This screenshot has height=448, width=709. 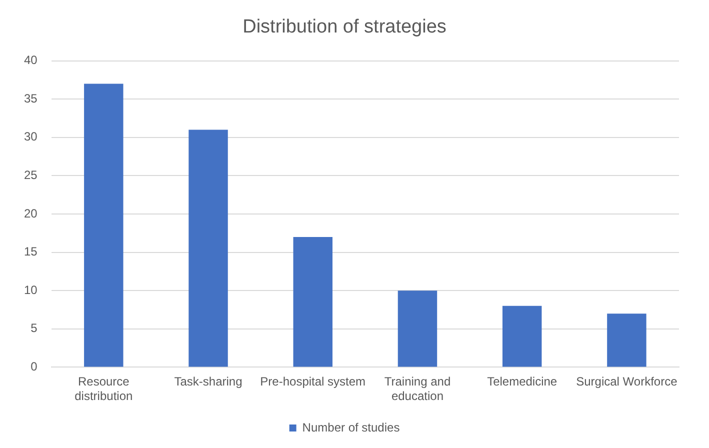 I want to click on x-tick-label: Telemedicine, so click(x=522, y=381).